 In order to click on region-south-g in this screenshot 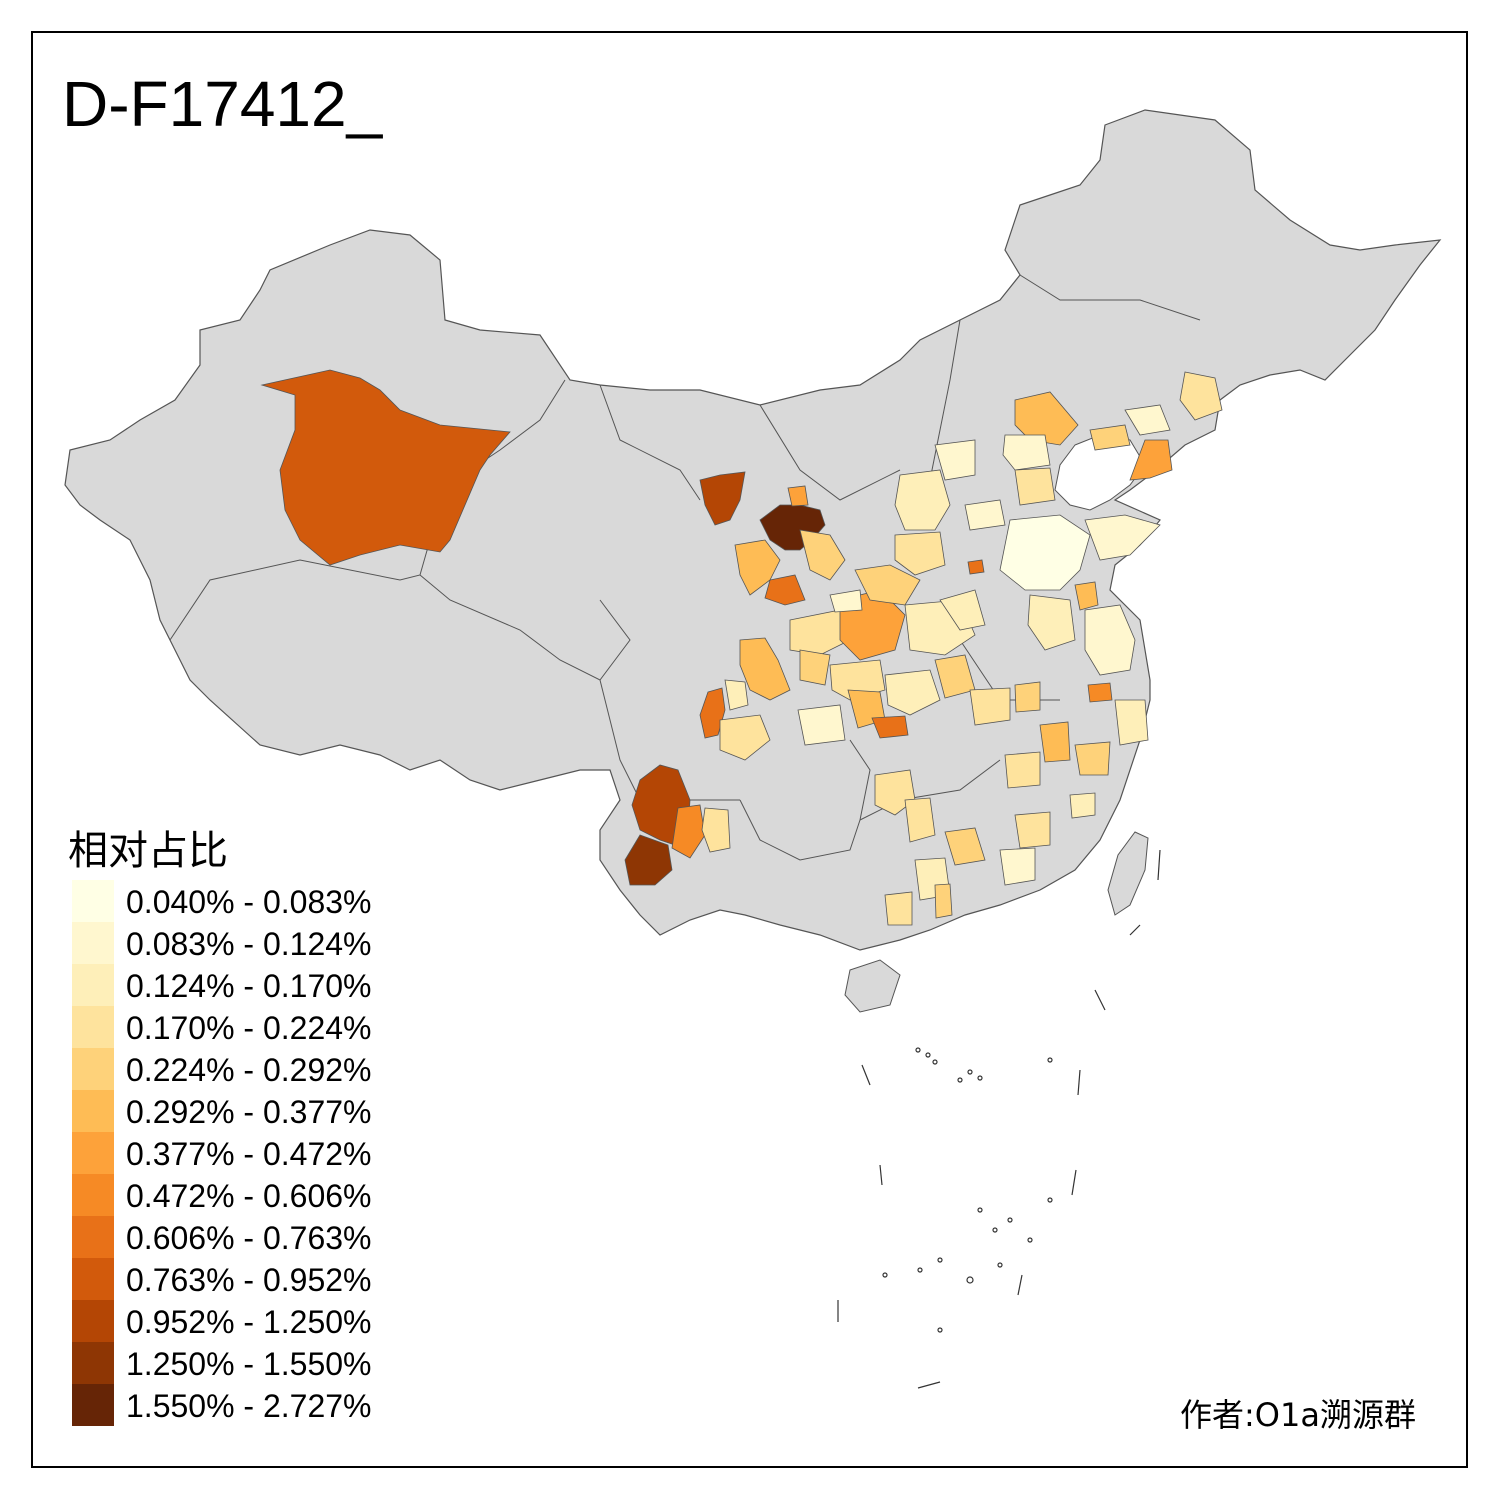, I will do `click(898, 908)`.